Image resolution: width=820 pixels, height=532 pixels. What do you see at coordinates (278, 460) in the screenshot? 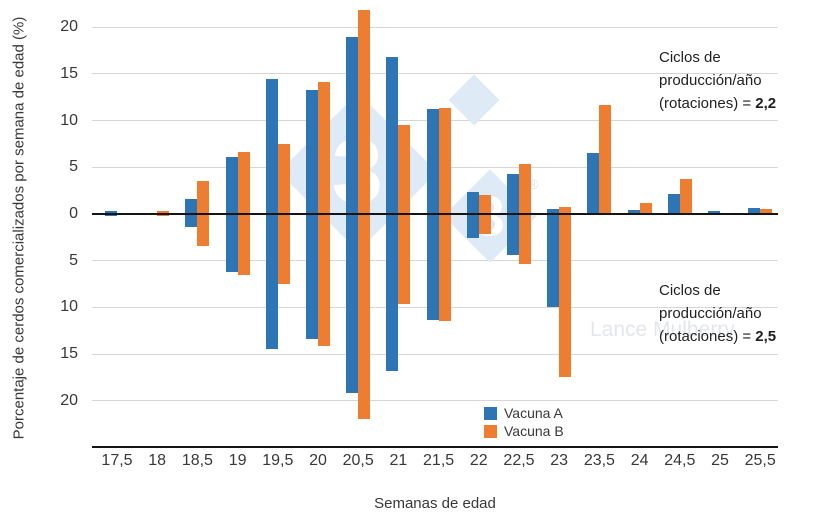
I see `x-tick-label: 19,5` at bounding box center [278, 460].